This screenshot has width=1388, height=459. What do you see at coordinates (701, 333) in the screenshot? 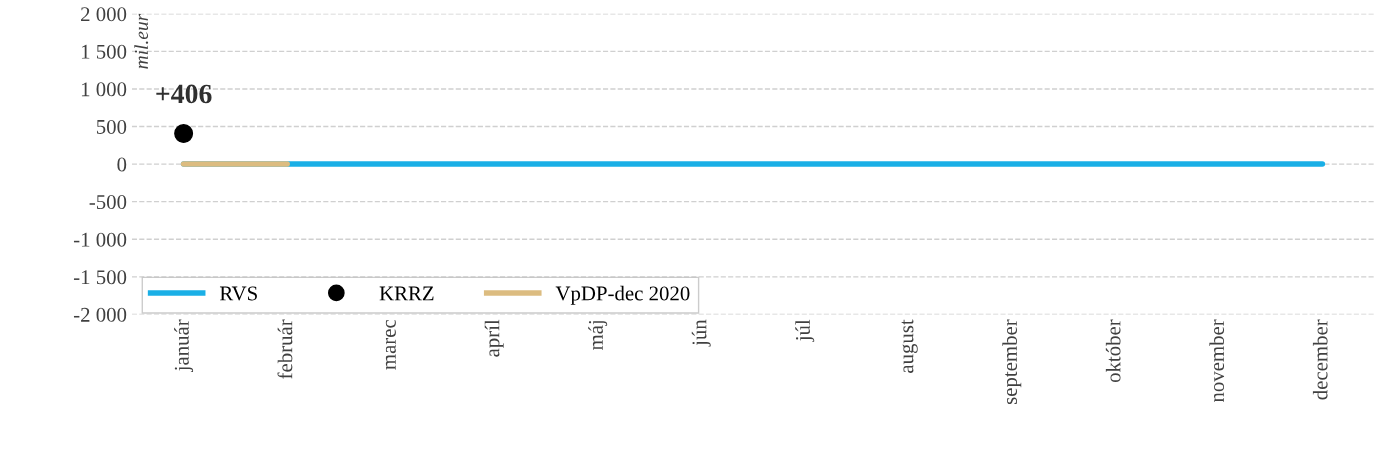
I see `x-tick-label: jún` at bounding box center [701, 333].